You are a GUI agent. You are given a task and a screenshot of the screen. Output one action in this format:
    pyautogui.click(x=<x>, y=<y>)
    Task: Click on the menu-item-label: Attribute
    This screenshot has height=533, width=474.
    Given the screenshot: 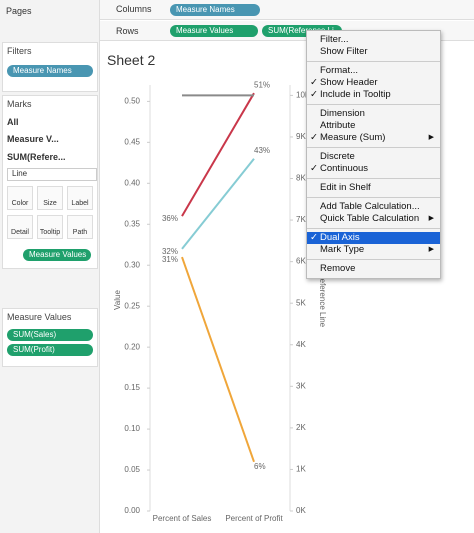 What is the action you would take?
    pyautogui.click(x=338, y=125)
    